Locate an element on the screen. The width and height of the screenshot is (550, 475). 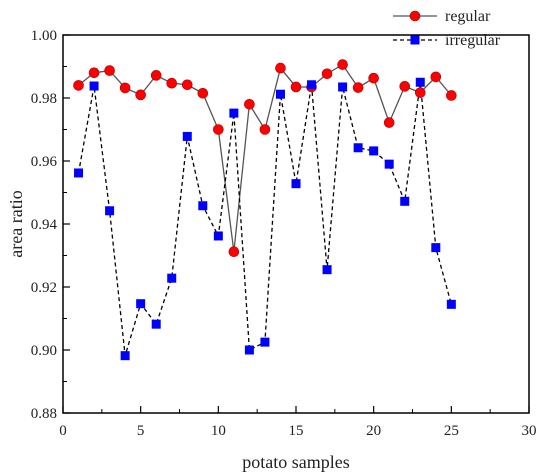
legend-label-regular: regular is located at coordinates (468, 16).